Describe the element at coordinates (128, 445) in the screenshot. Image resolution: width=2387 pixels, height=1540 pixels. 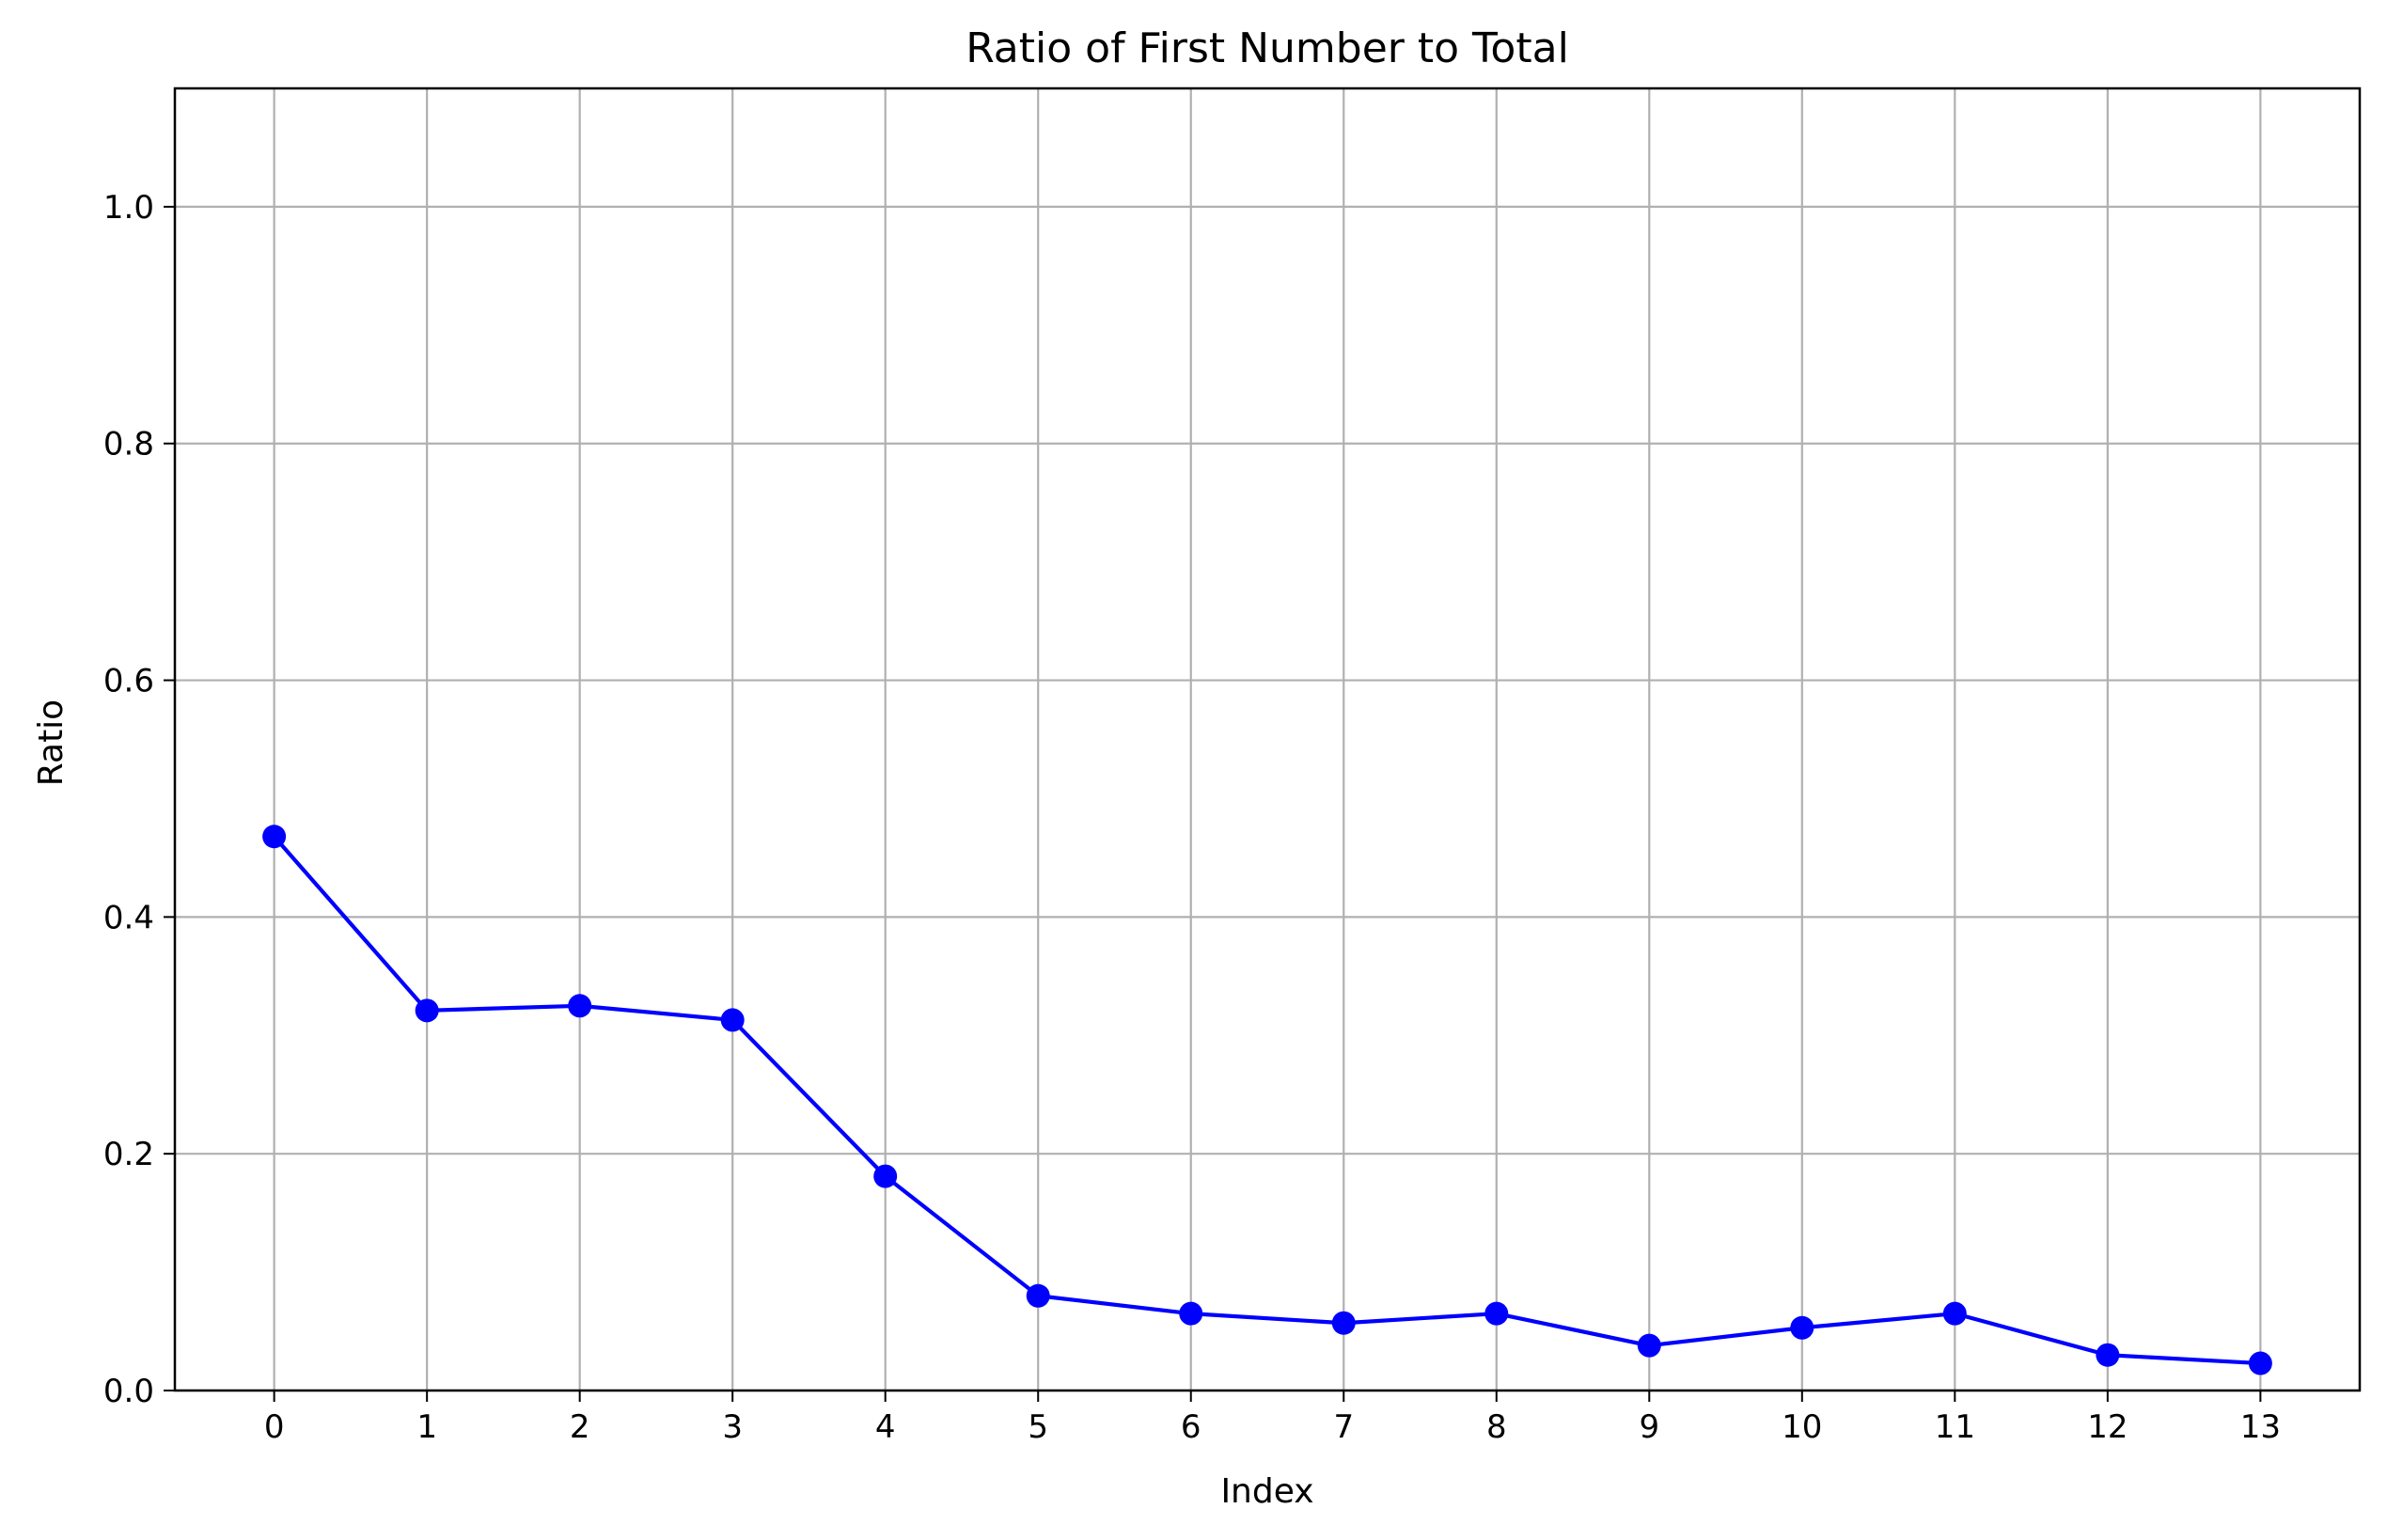
I see `y-tick-label: 0.8` at that location.